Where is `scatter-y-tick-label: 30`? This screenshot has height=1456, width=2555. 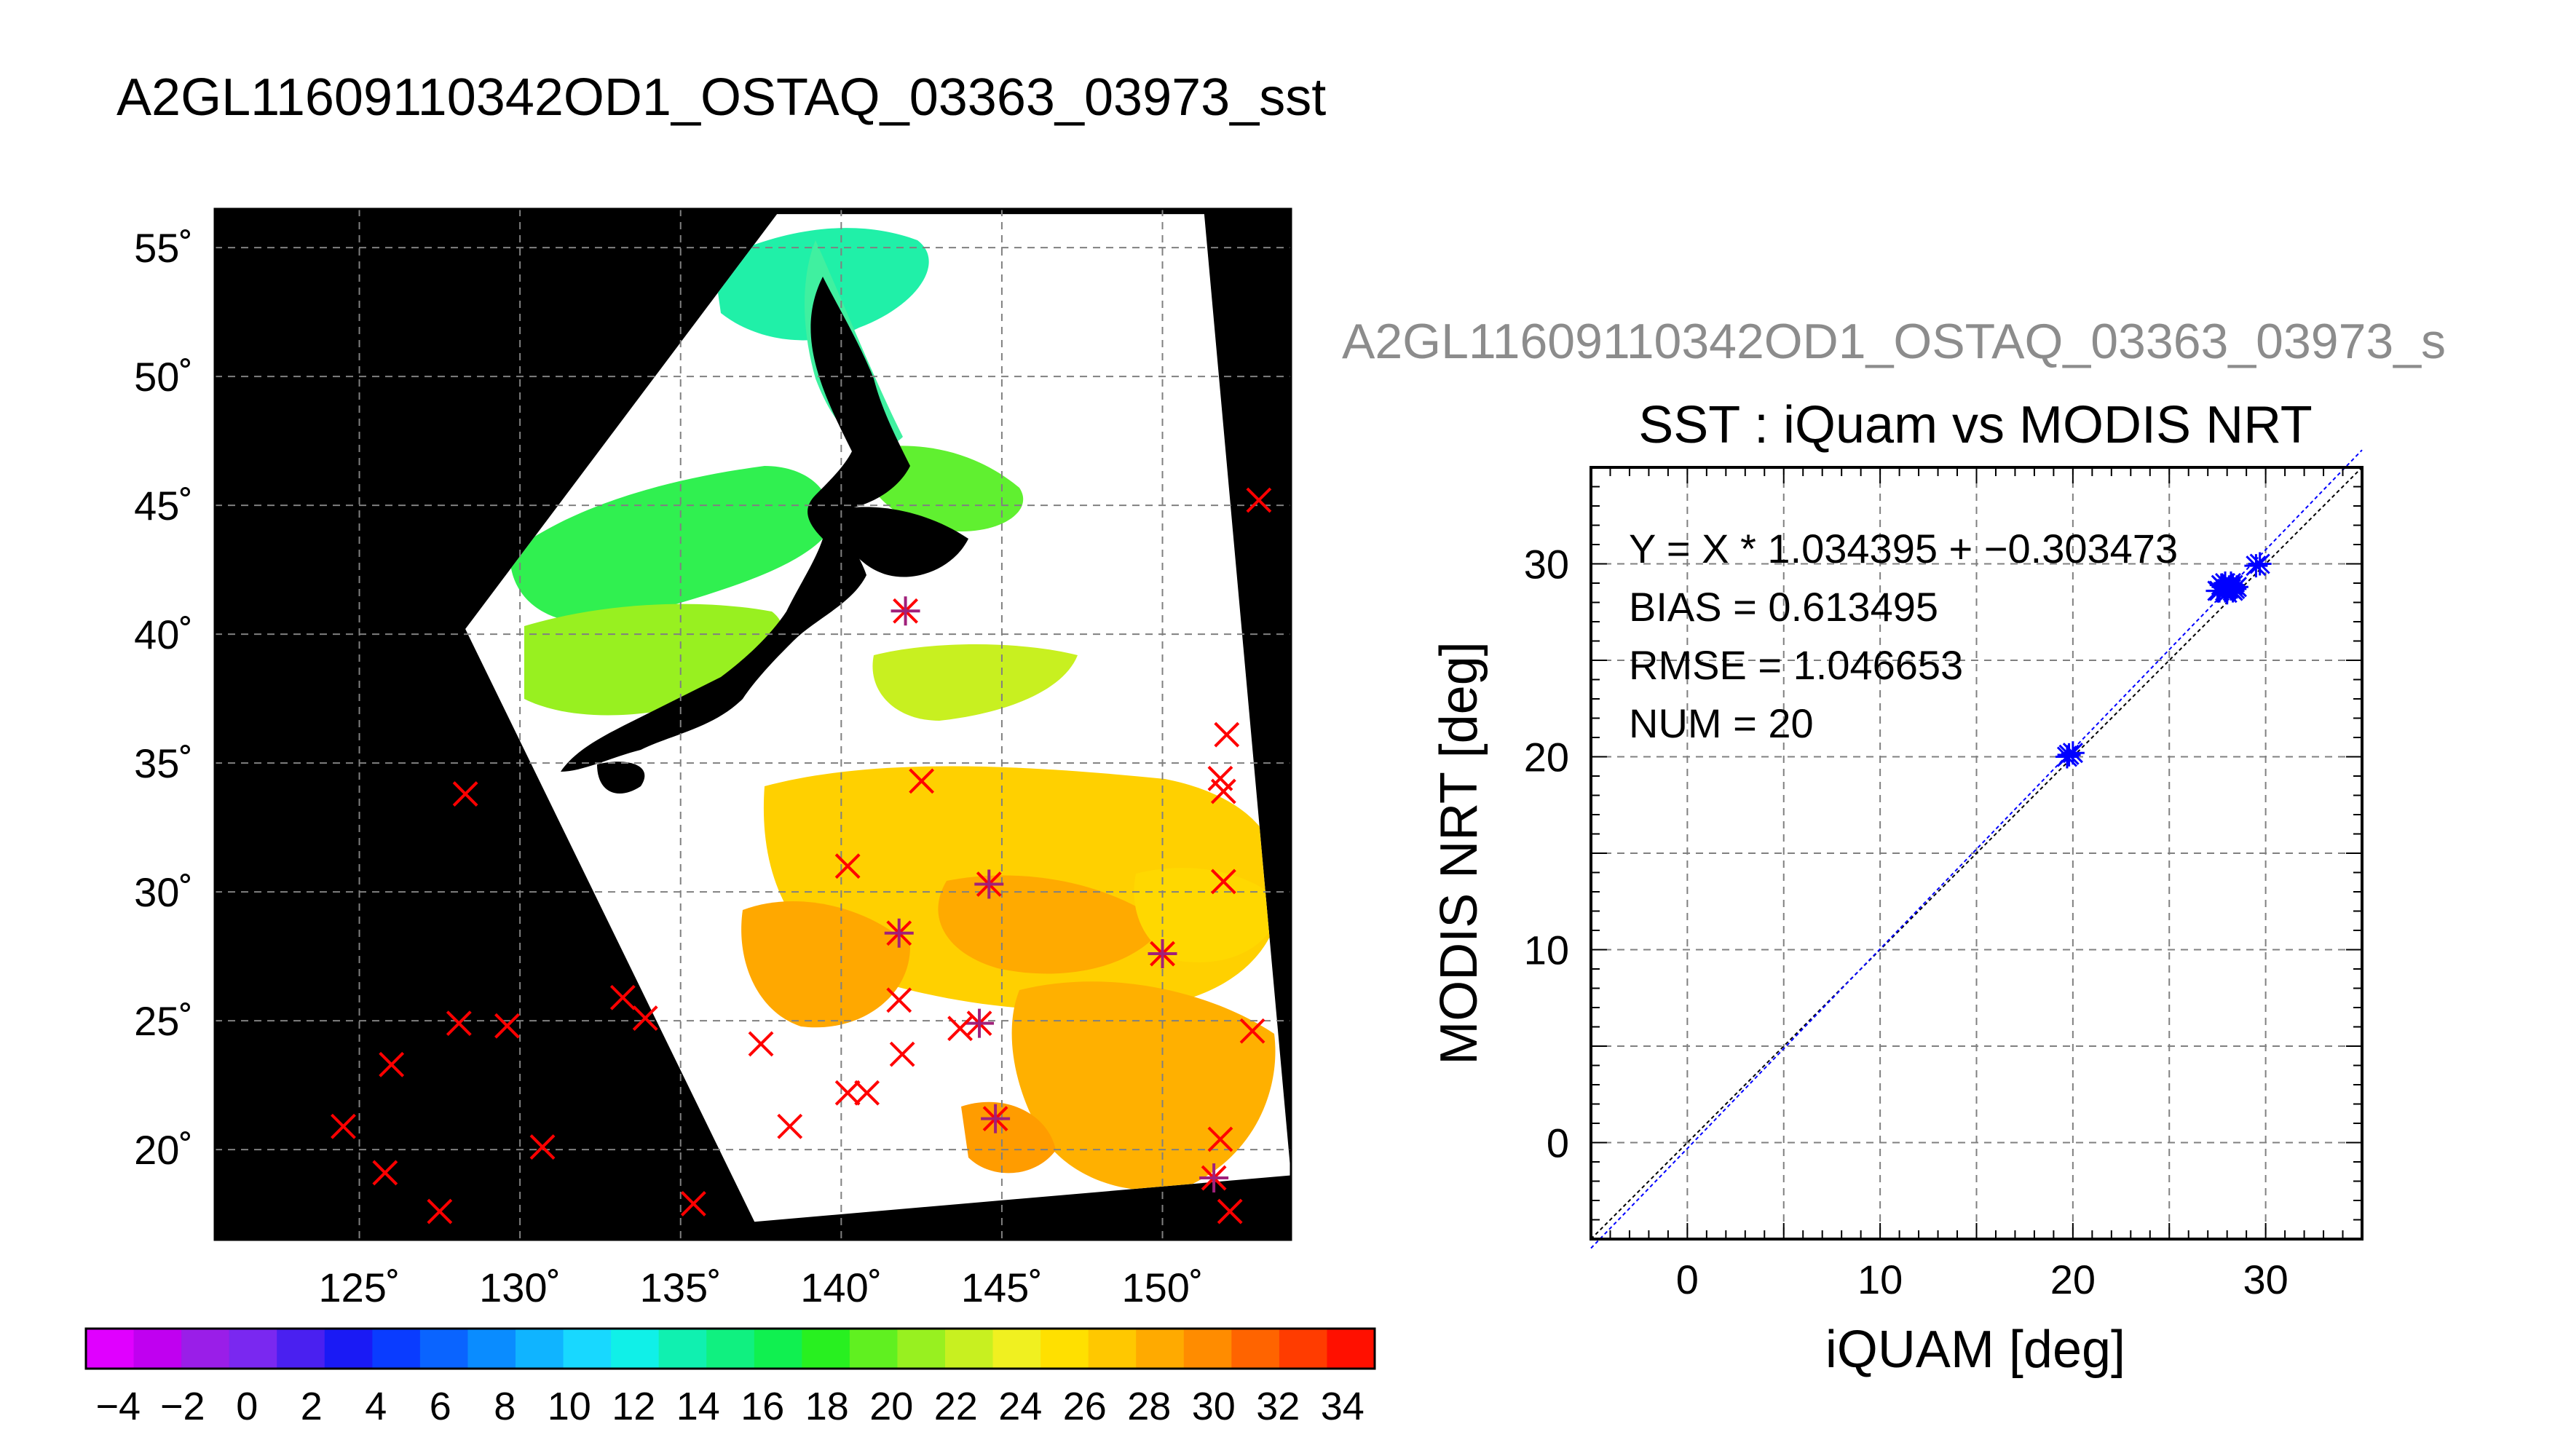 scatter-y-tick-label: 30 is located at coordinates (1546, 564).